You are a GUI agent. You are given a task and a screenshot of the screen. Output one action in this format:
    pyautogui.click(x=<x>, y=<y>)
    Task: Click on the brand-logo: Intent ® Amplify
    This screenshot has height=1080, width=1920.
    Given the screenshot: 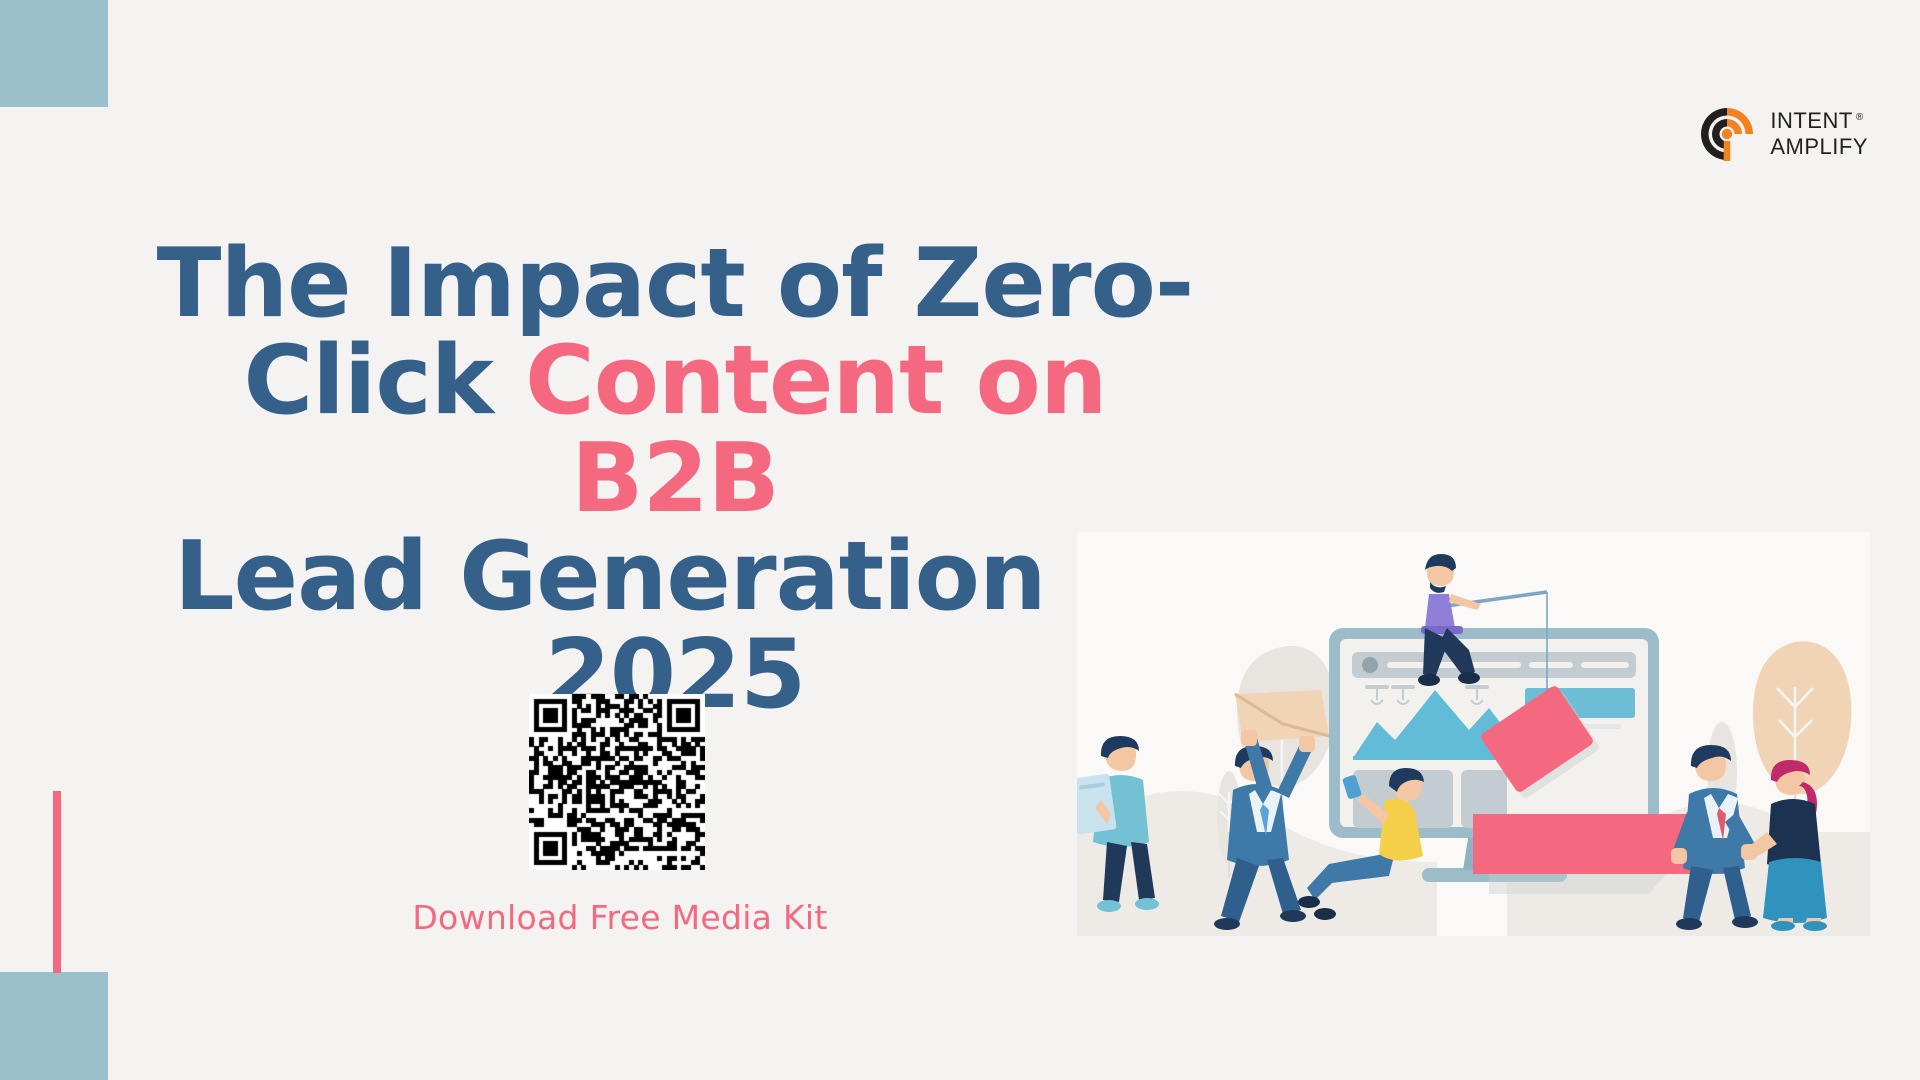 What is the action you would take?
    pyautogui.click(x=1782, y=134)
    